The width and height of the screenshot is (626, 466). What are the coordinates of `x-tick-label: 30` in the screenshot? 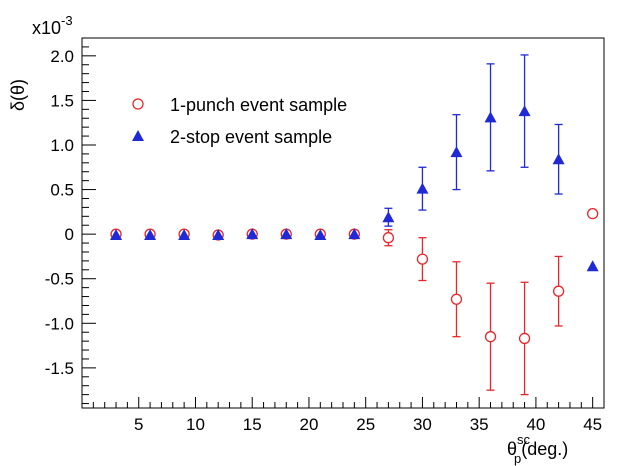 It's located at (422, 424).